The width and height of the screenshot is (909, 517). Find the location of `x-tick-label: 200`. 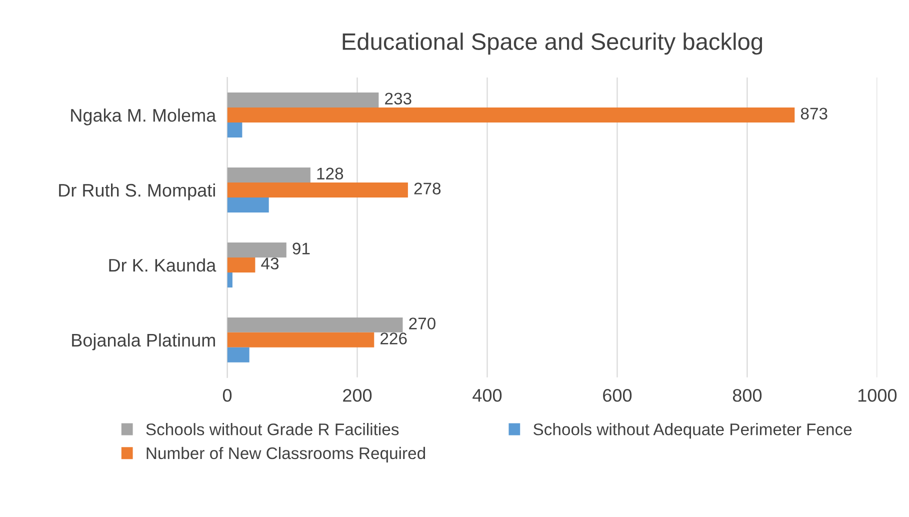

x-tick-label: 200 is located at coordinates (357, 395).